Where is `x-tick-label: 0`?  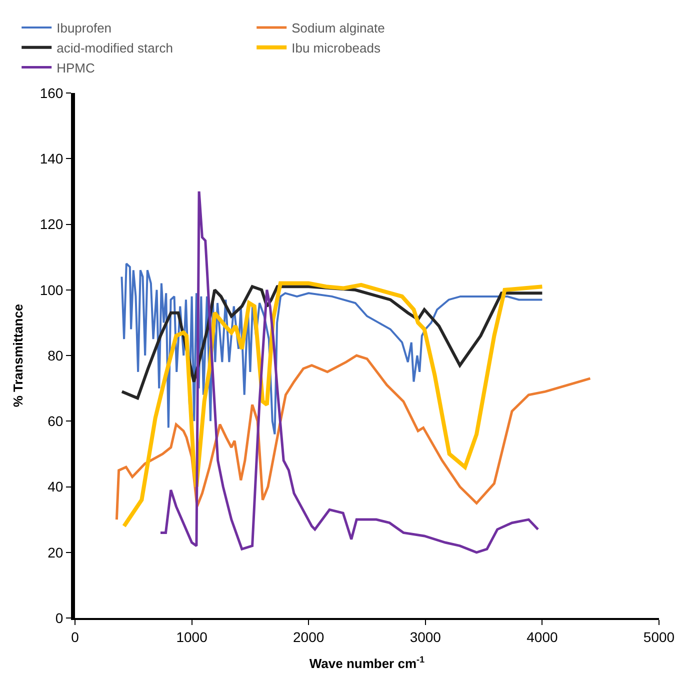 x-tick-label: 0 is located at coordinates (75, 636).